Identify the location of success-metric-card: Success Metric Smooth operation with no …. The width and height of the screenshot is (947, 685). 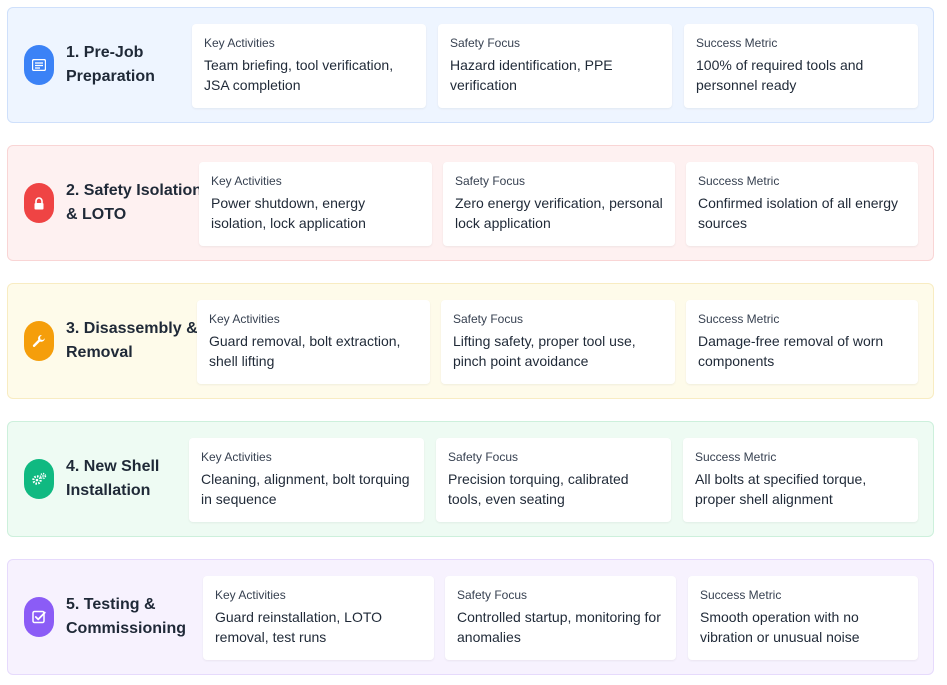
(803, 618).